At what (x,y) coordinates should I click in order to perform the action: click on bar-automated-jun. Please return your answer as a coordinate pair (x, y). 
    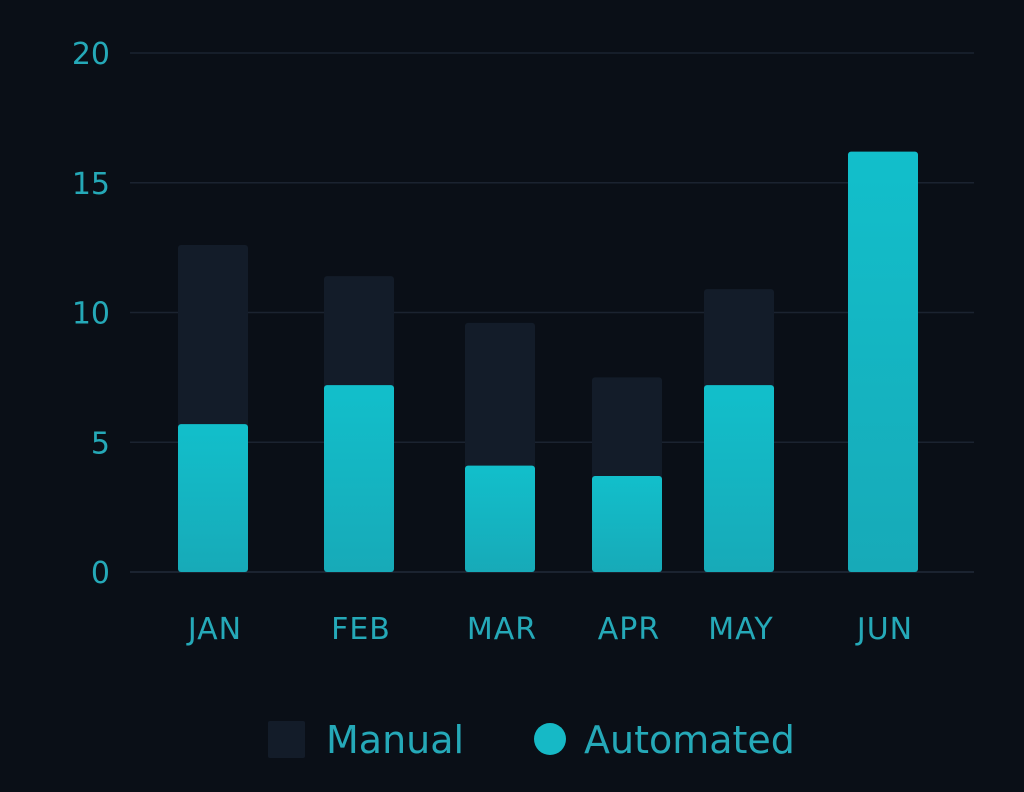
    Looking at the image, I should click on (883, 362).